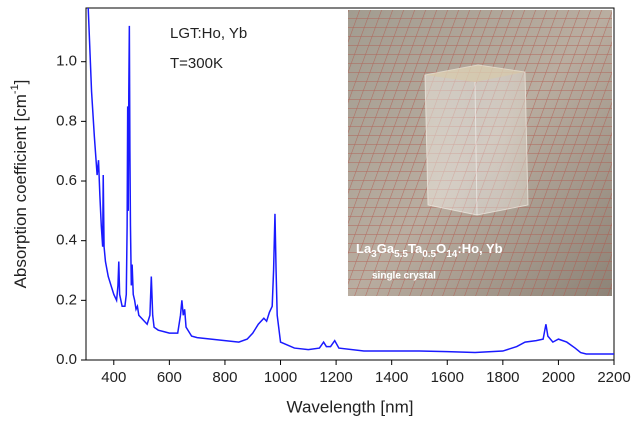  What do you see at coordinates (441, 248) in the screenshot?
I see `formula-part: O` at bounding box center [441, 248].